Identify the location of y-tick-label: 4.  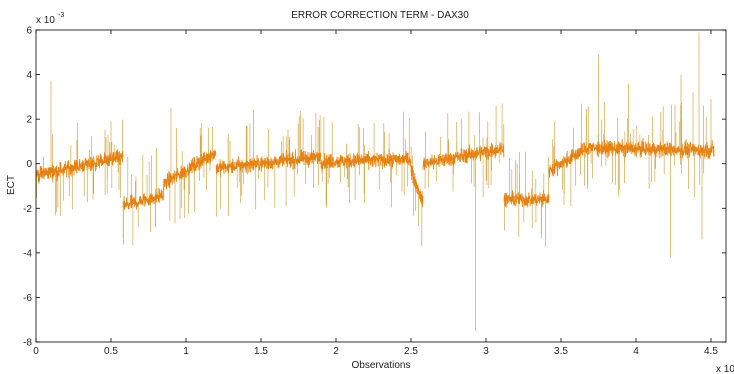
(29, 75).